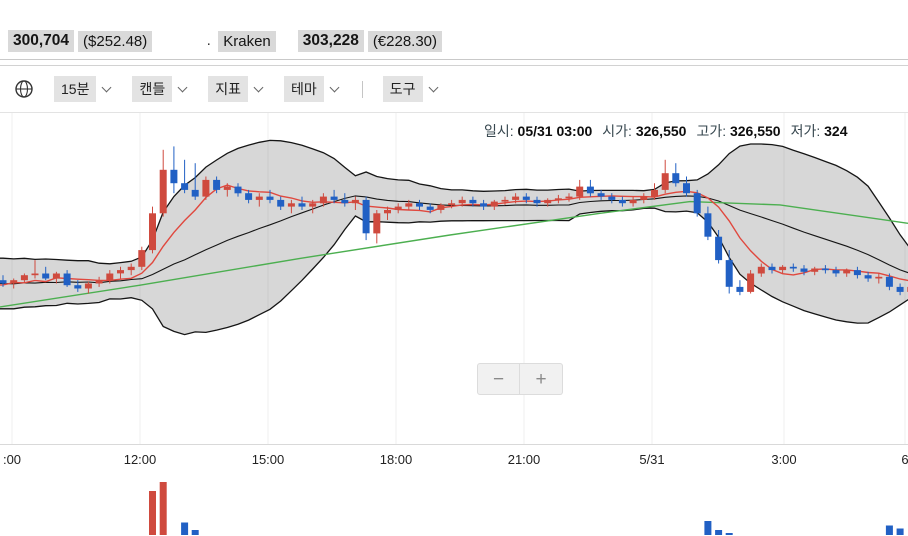  I want to click on volume-panel, so click(454, 506).